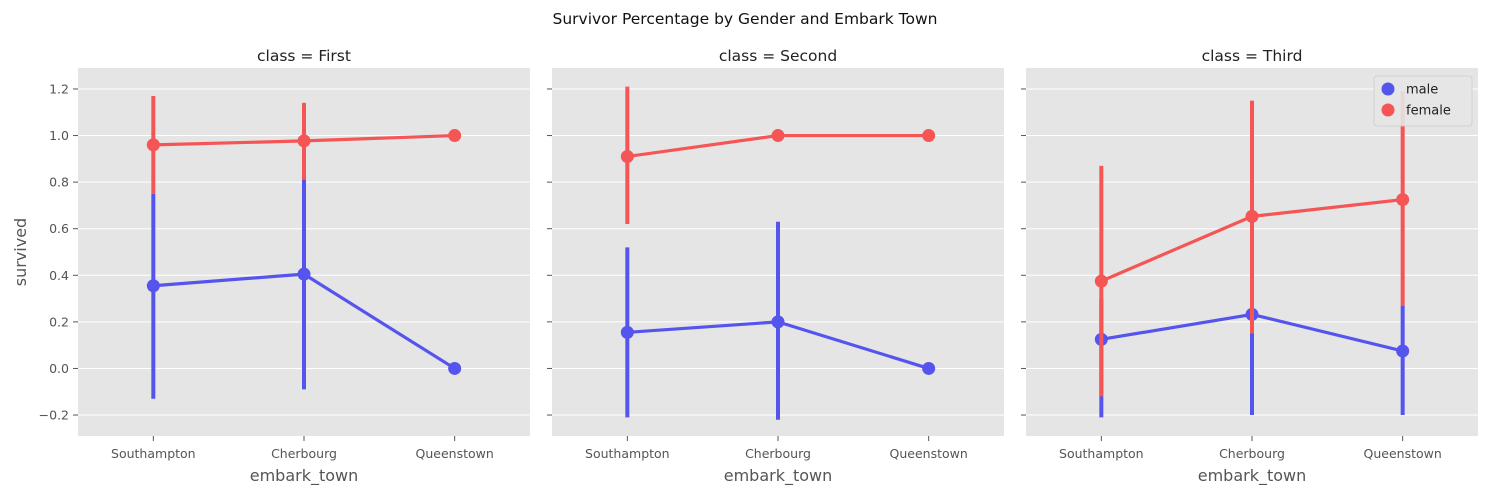 This screenshot has height=494, width=1490. What do you see at coordinates (59, 275) in the screenshot?
I see `y-tick-label: 0.4` at bounding box center [59, 275].